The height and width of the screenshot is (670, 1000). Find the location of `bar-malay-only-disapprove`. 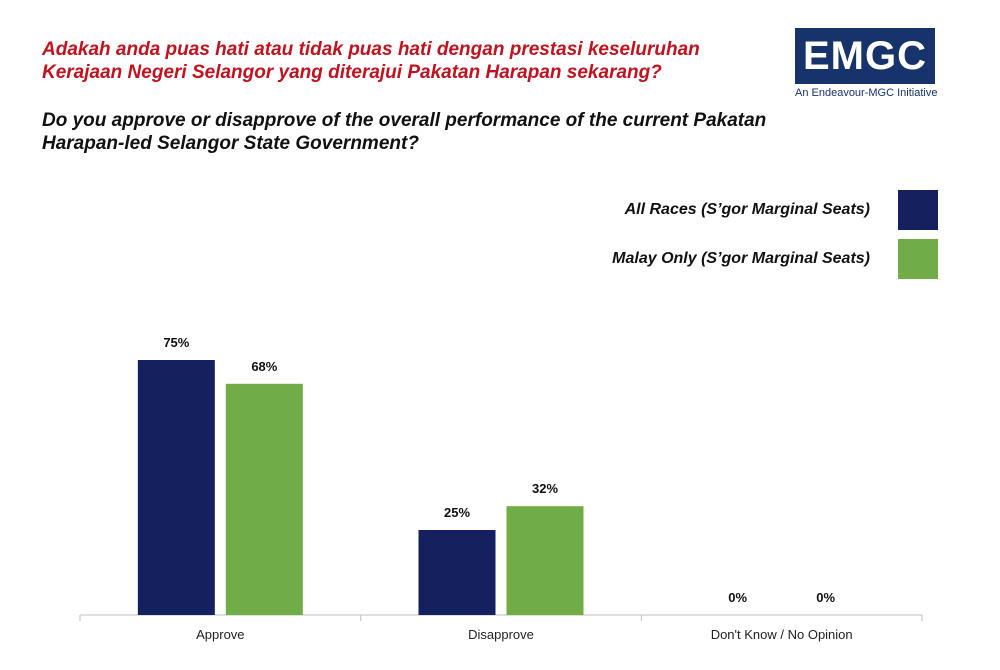

bar-malay-only-disapprove is located at coordinates (545, 560).